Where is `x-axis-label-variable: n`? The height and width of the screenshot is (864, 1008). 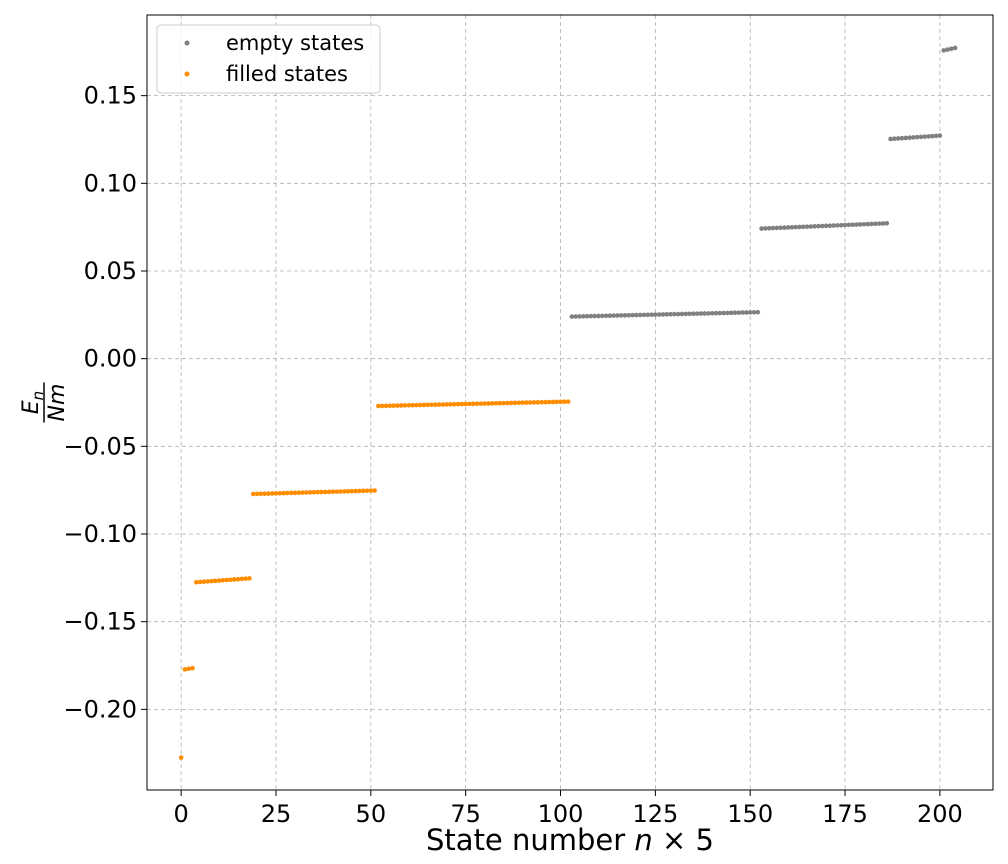
x-axis-label-variable: n is located at coordinates (643, 840).